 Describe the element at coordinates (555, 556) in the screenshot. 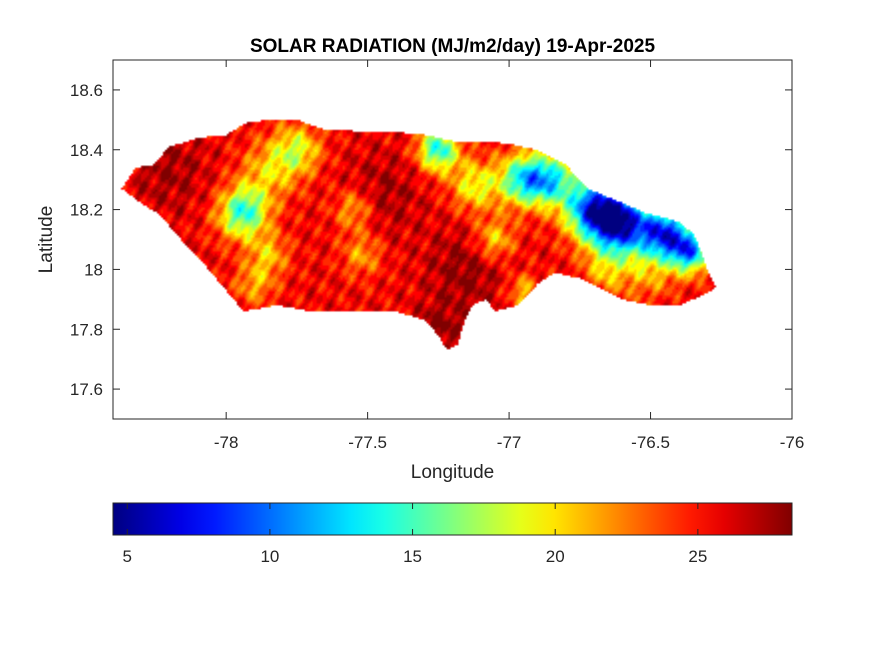

I see `colorbar-tick-label: 20` at that location.